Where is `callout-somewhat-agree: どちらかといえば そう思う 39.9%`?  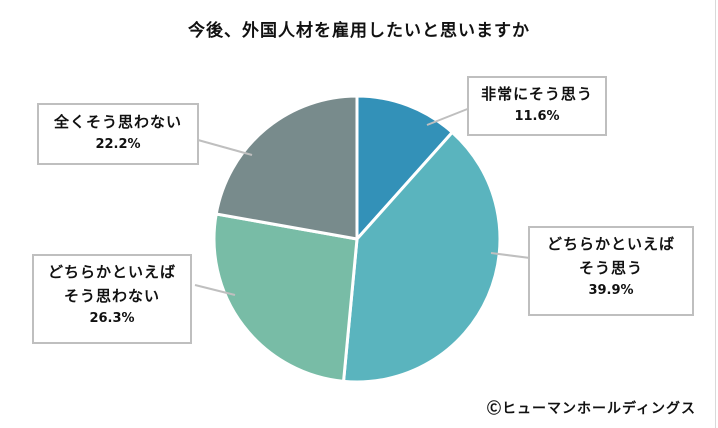
callout-somewhat-agree: どちらかといえば そう思う 39.9% is located at coordinates (611, 271).